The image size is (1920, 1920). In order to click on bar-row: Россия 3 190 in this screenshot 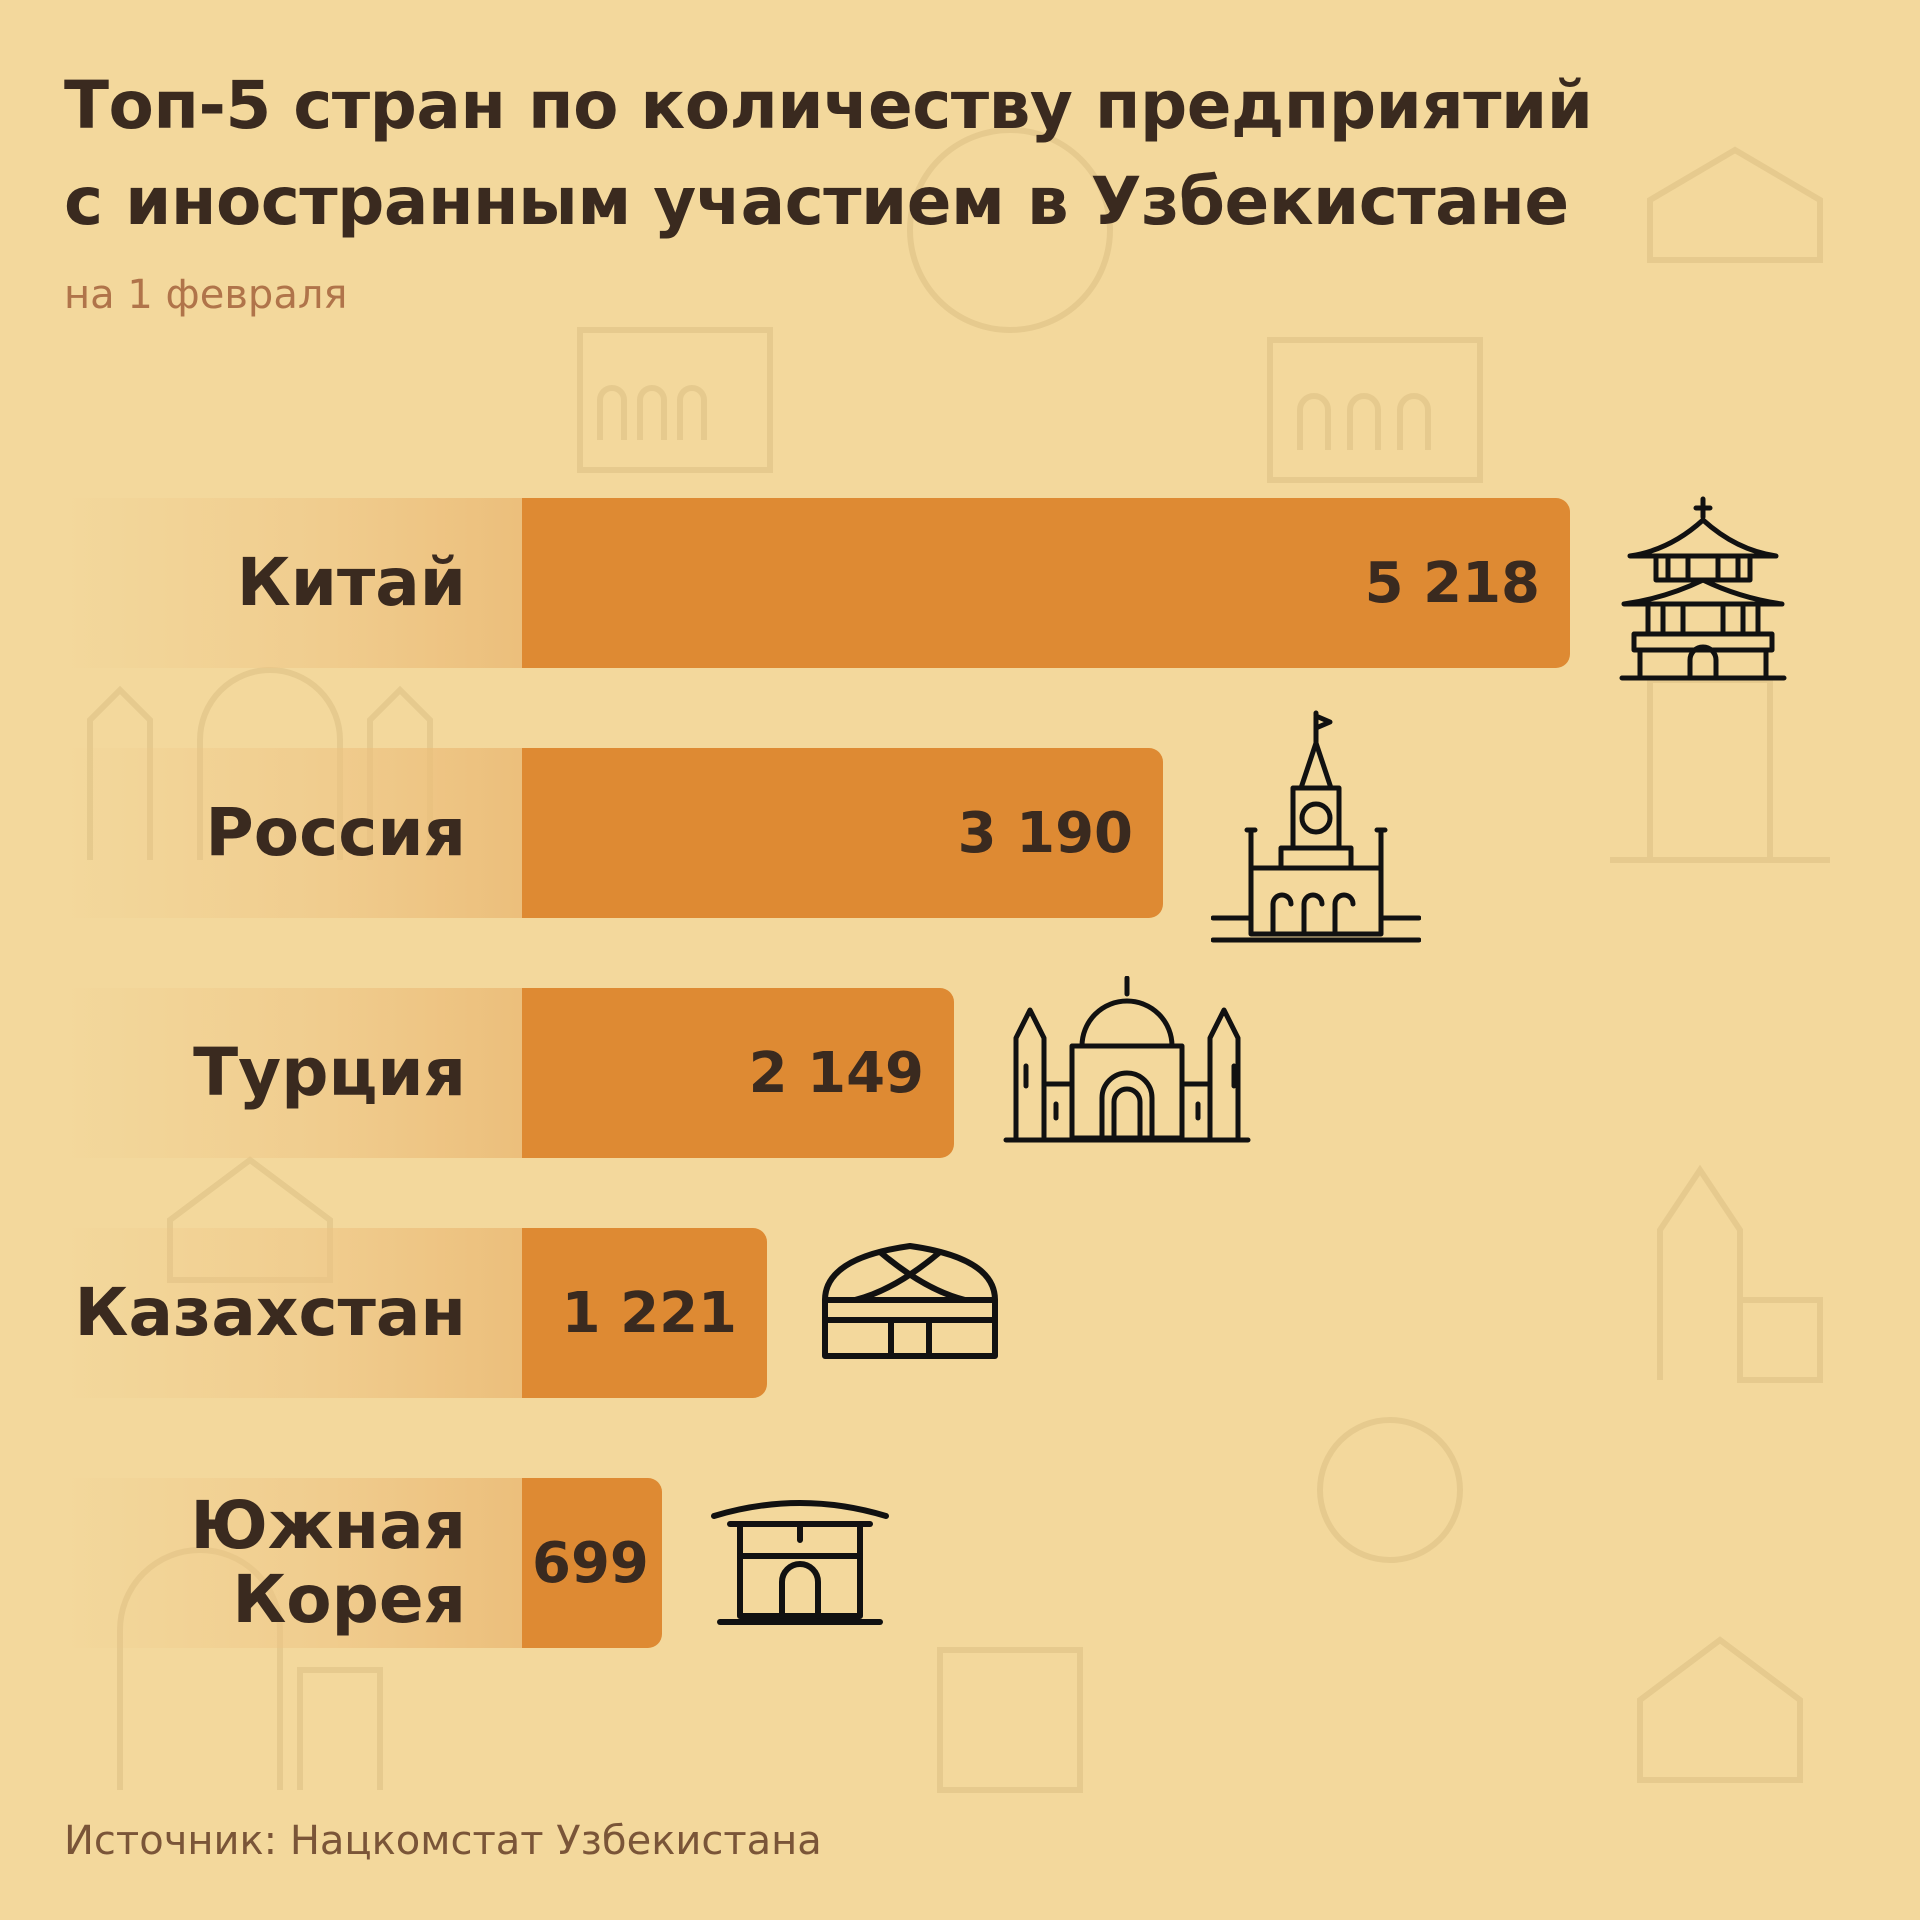, I will do `click(960, 826)`.